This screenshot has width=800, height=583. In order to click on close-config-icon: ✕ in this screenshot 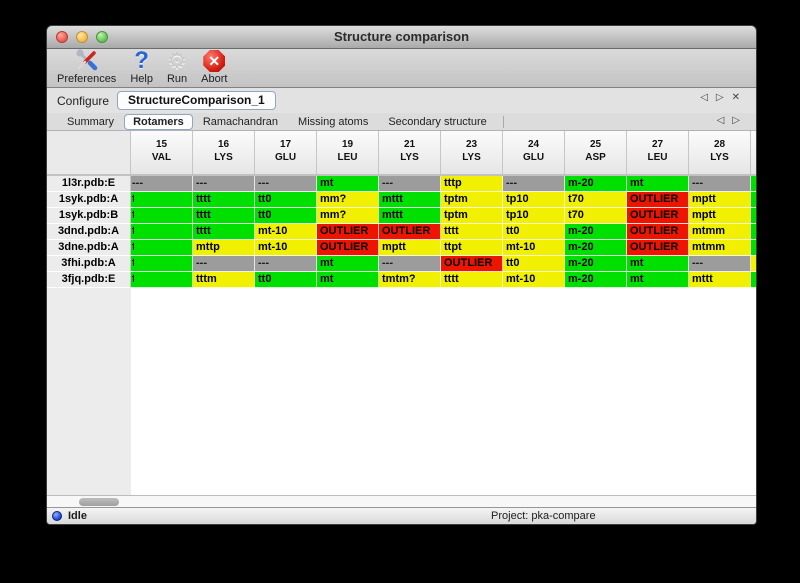, I will do `click(735, 97)`.